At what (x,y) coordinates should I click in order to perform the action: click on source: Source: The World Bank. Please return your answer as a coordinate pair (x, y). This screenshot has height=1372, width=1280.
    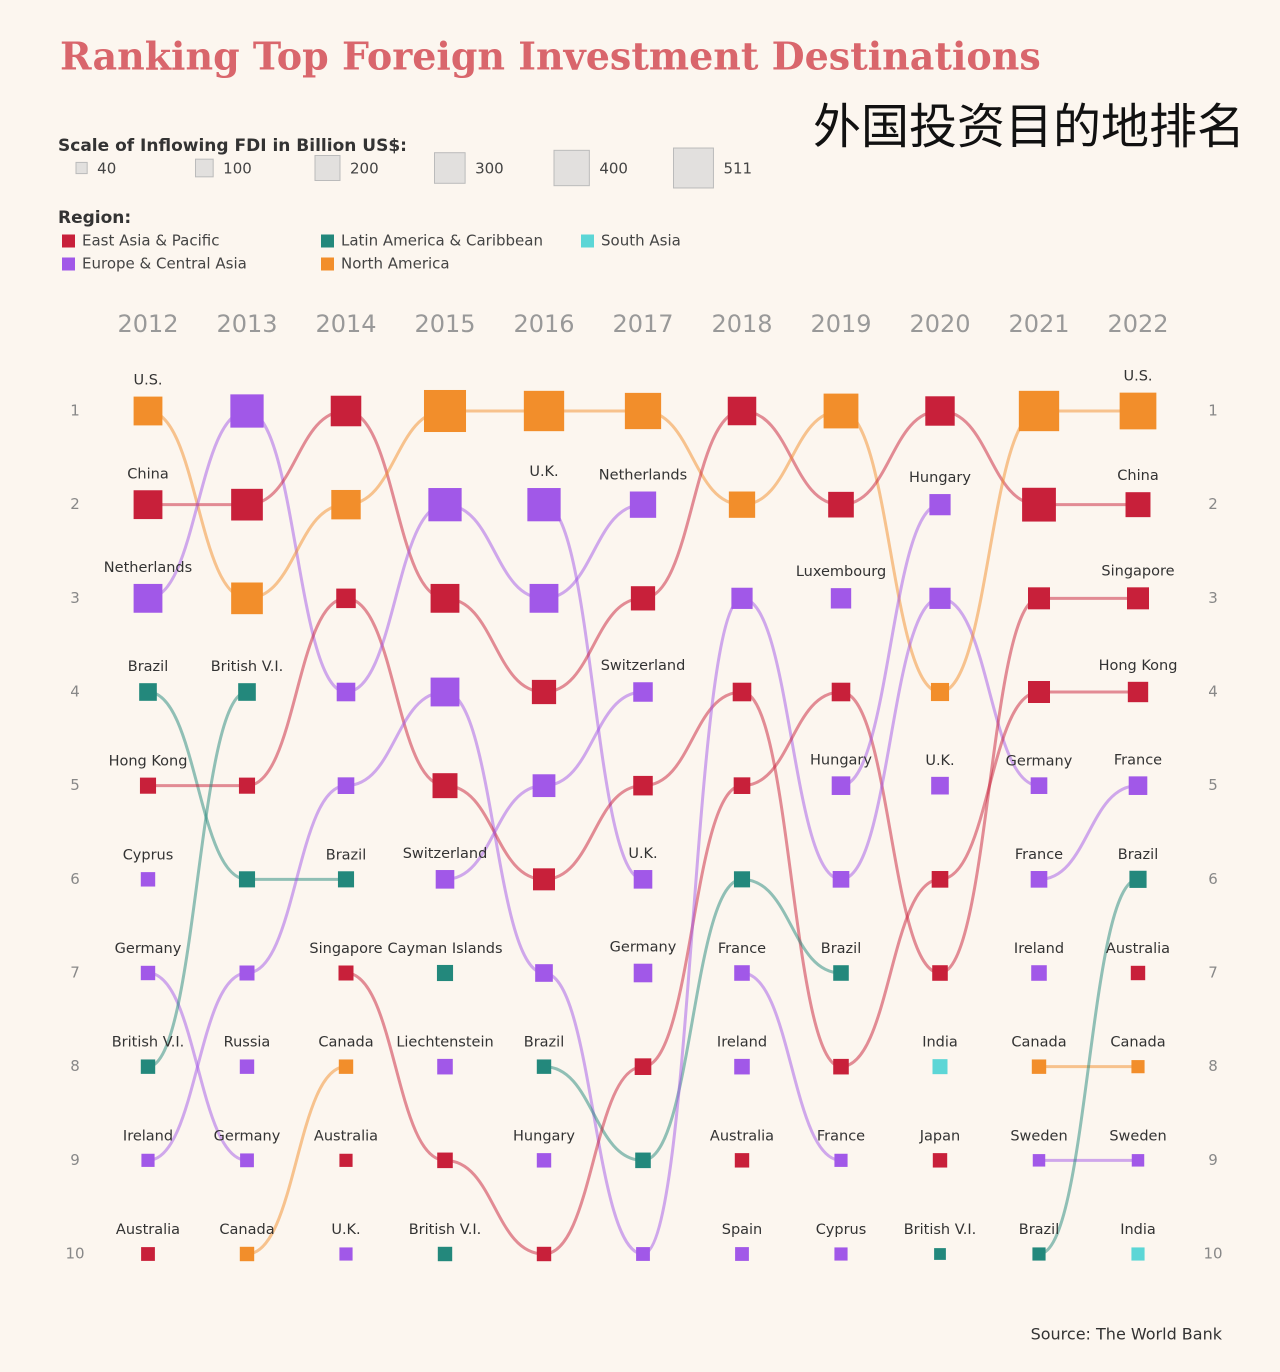
    Looking at the image, I should click on (1127, 1334).